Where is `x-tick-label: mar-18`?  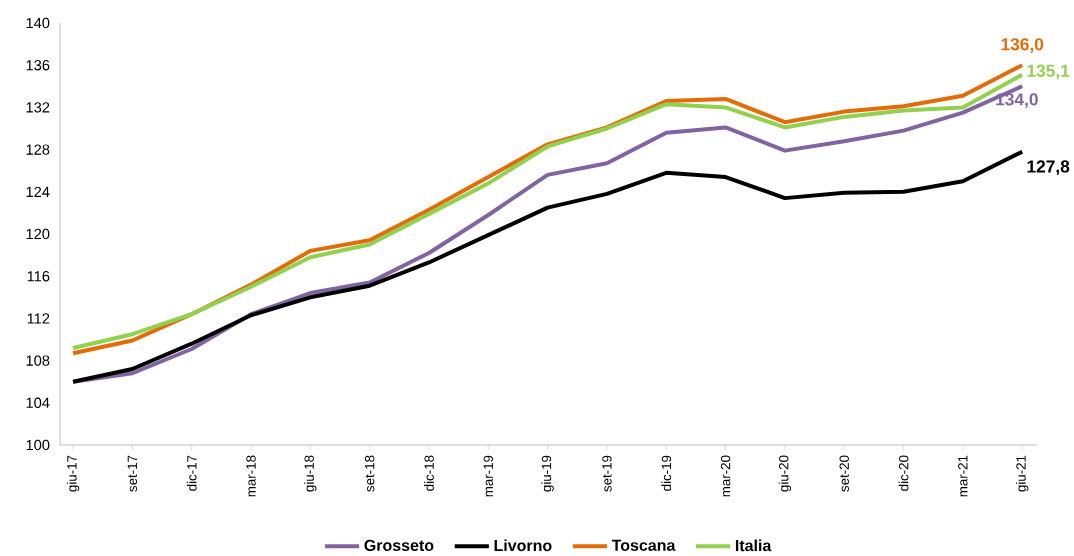
x-tick-label: mar-18 is located at coordinates (251, 476).